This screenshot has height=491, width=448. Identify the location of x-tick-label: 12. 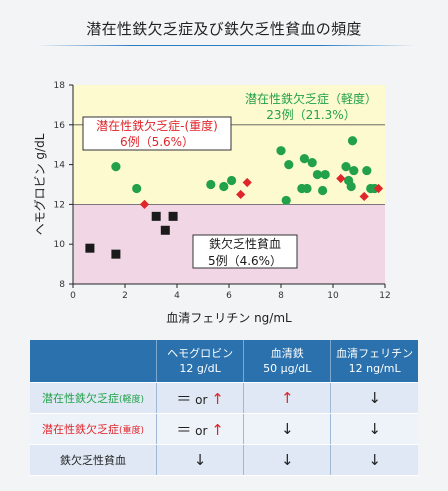
(384, 296).